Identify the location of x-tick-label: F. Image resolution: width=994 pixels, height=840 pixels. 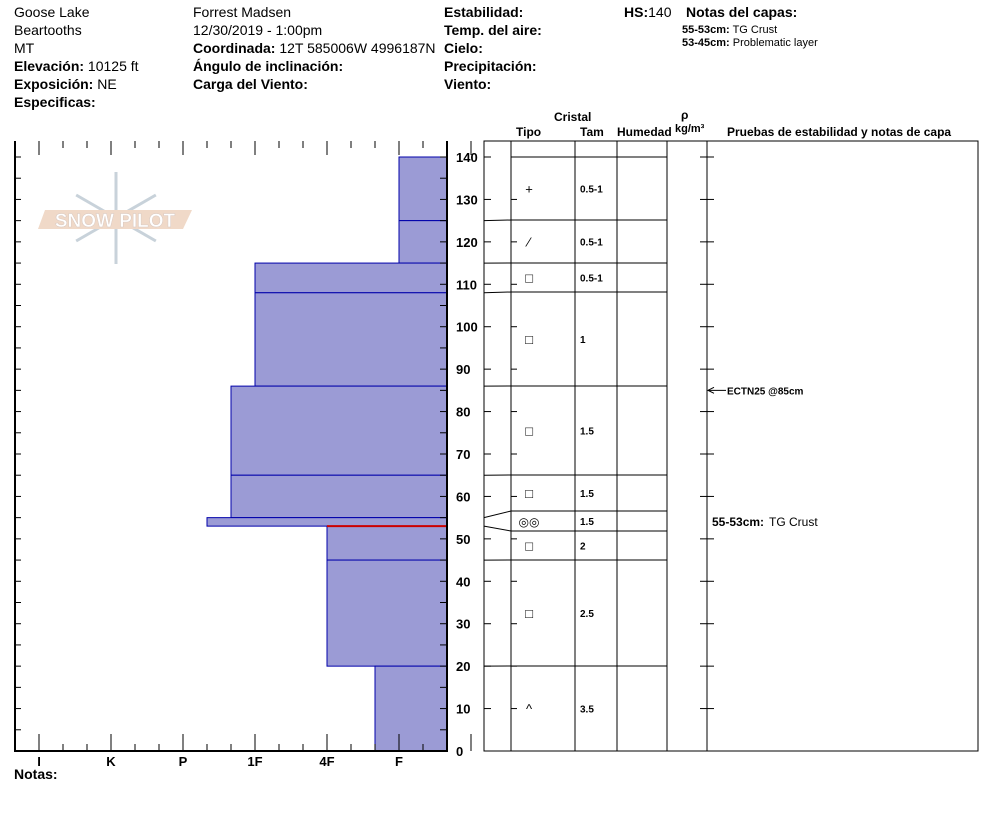
(399, 761).